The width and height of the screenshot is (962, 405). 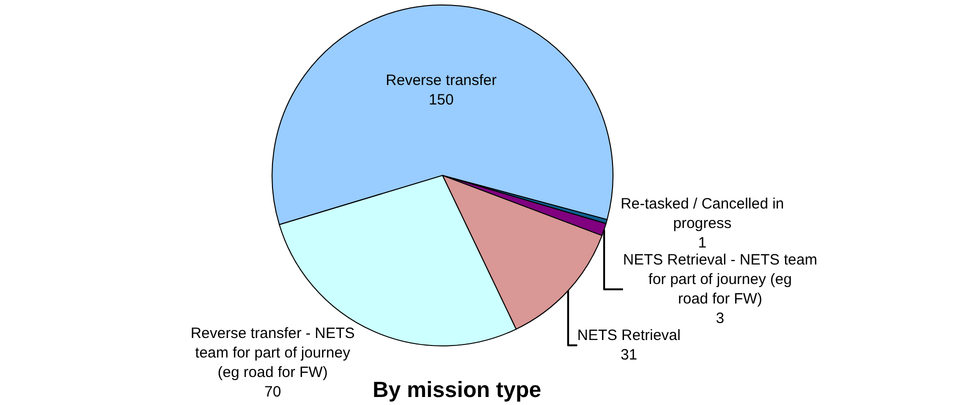 I want to click on slice-label: NETS Retrieval, so click(x=629, y=335).